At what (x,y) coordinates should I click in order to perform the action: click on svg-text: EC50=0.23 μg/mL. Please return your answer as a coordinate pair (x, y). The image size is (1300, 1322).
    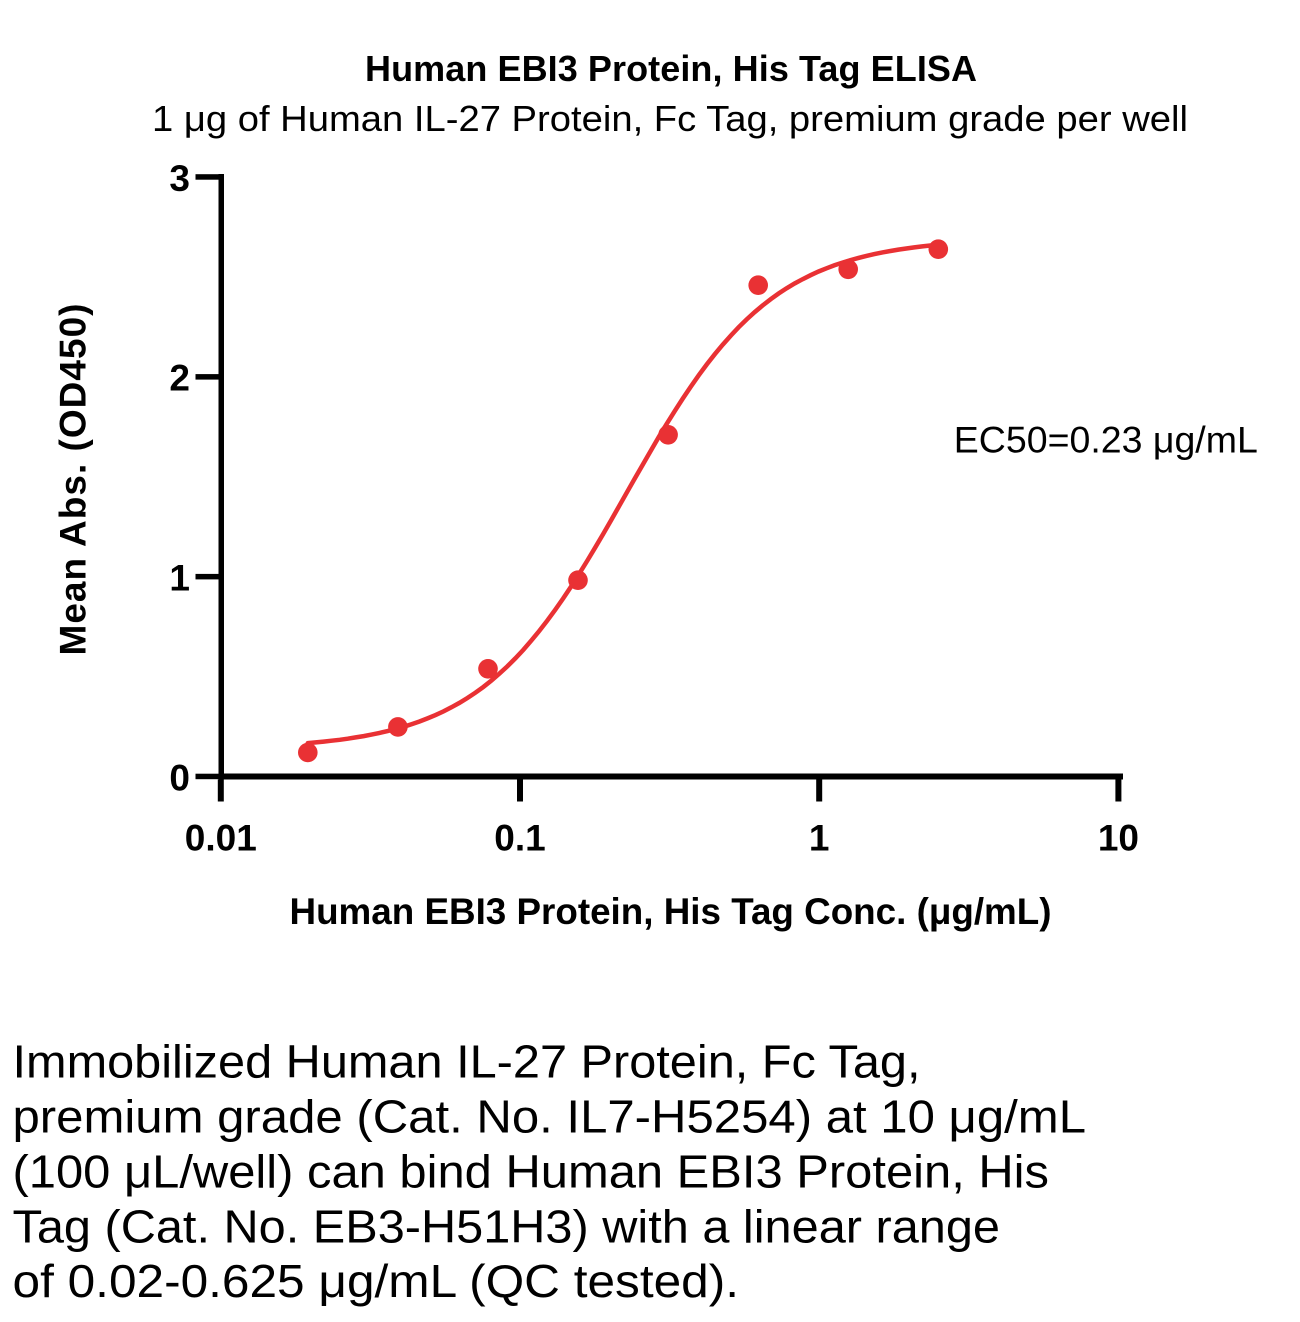
    Looking at the image, I should click on (1106, 440).